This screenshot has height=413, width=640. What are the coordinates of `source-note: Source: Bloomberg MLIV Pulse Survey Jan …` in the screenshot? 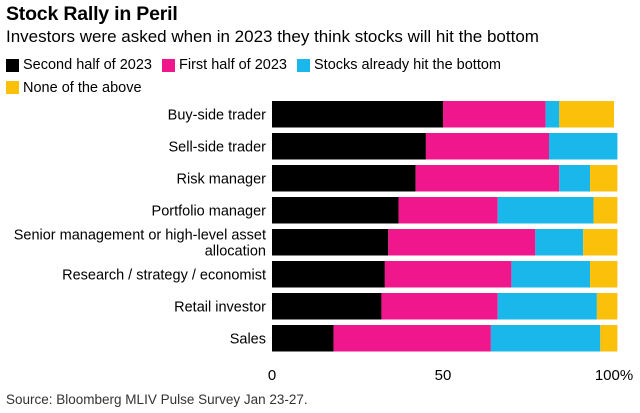 It's located at (157, 399).